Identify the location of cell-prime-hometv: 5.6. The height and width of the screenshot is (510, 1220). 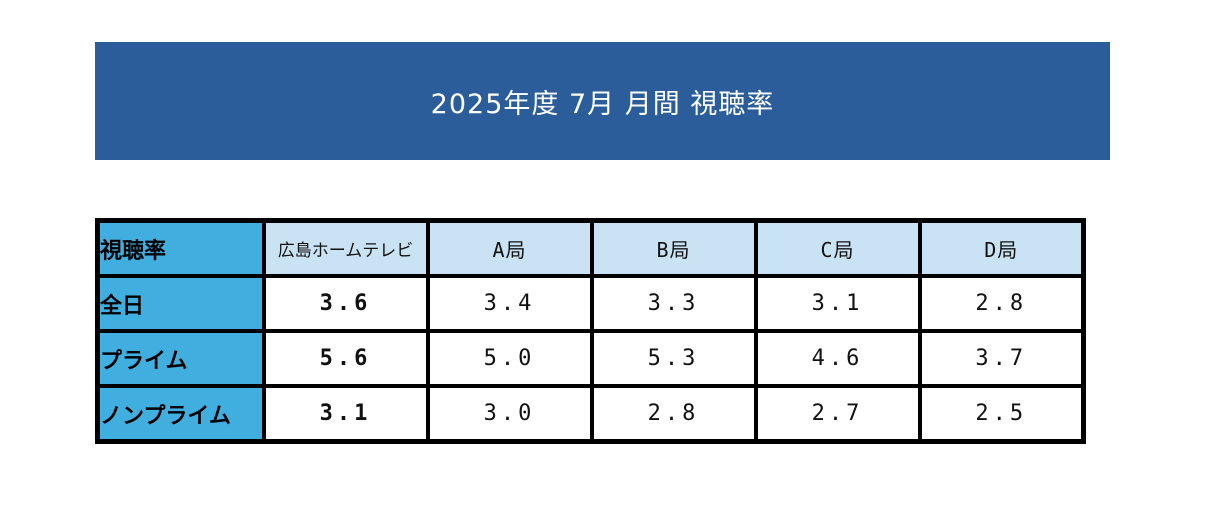
(345, 358).